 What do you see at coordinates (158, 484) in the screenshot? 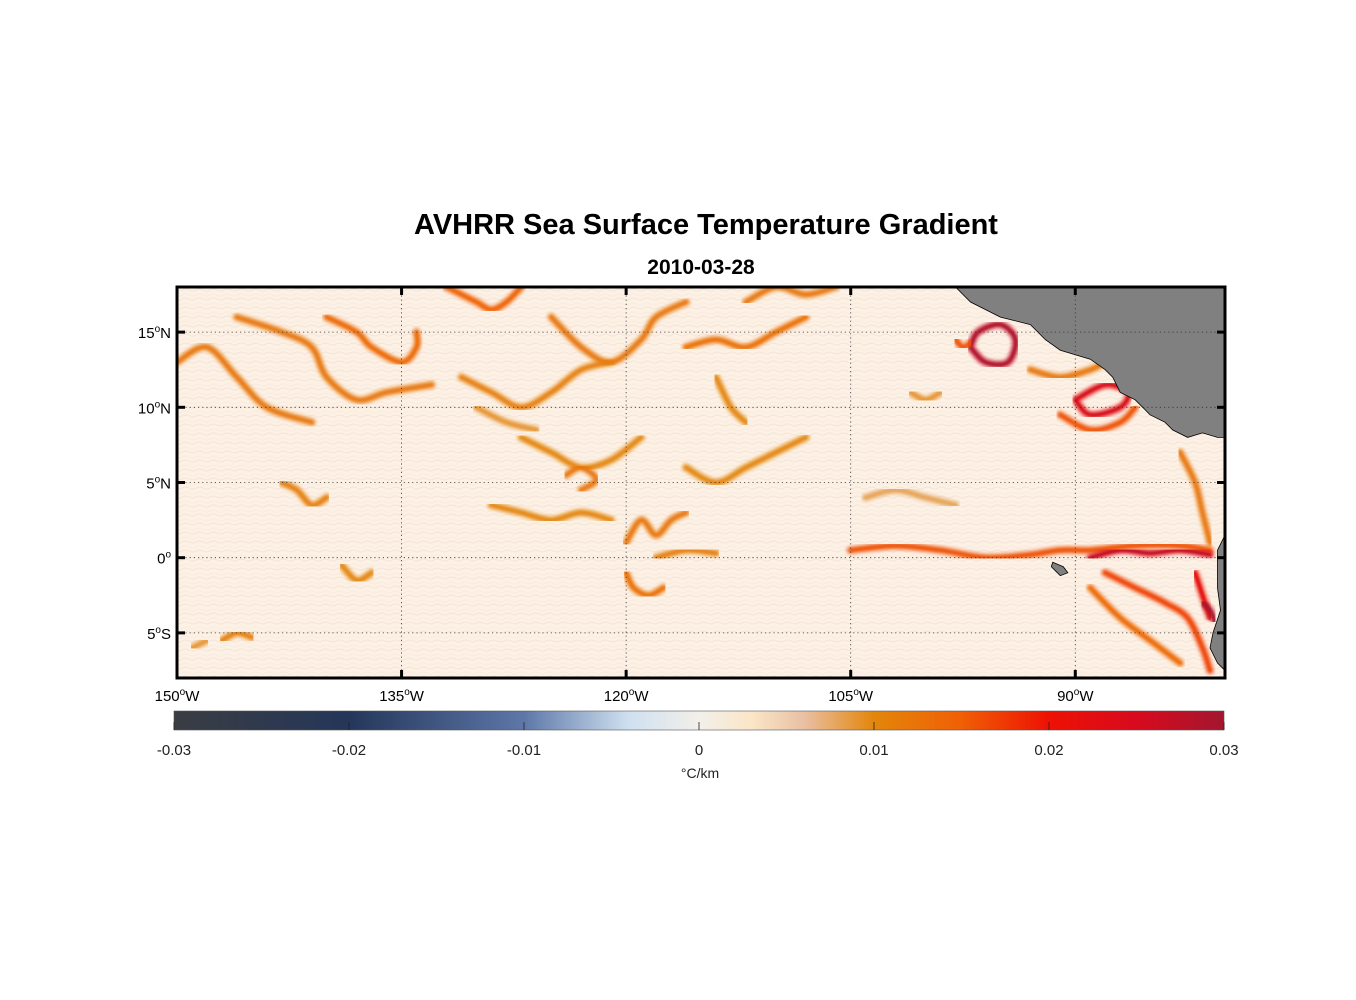
I see `lat-tick-label: 5oN` at bounding box center [158, 484].